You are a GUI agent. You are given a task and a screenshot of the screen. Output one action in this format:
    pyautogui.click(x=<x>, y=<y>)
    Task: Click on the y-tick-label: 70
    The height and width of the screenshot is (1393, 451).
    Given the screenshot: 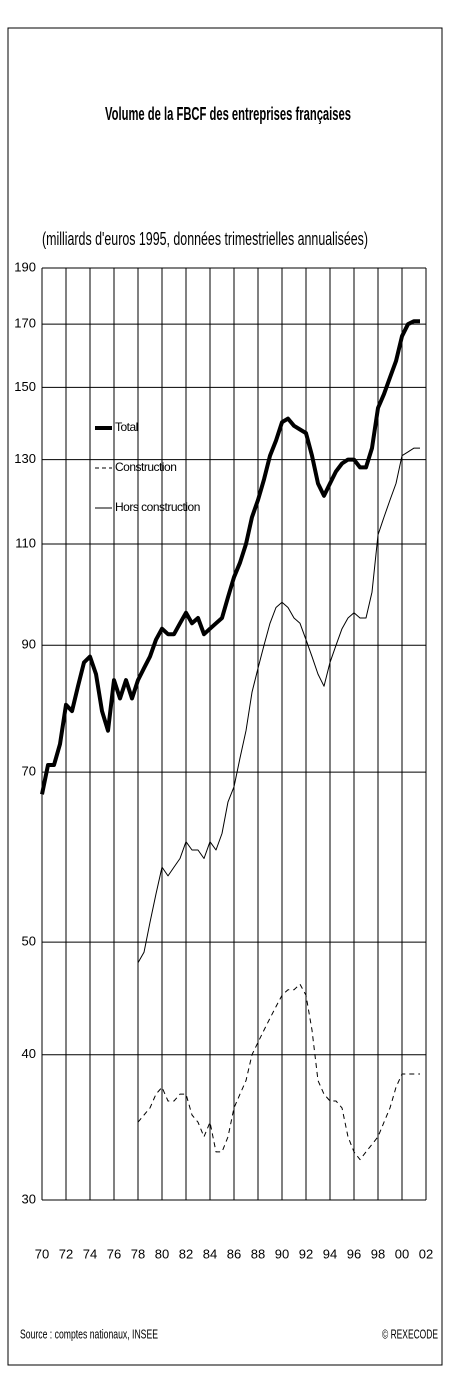 What is the action you would take?
    pyautogui.click(x=29, y=771)
    